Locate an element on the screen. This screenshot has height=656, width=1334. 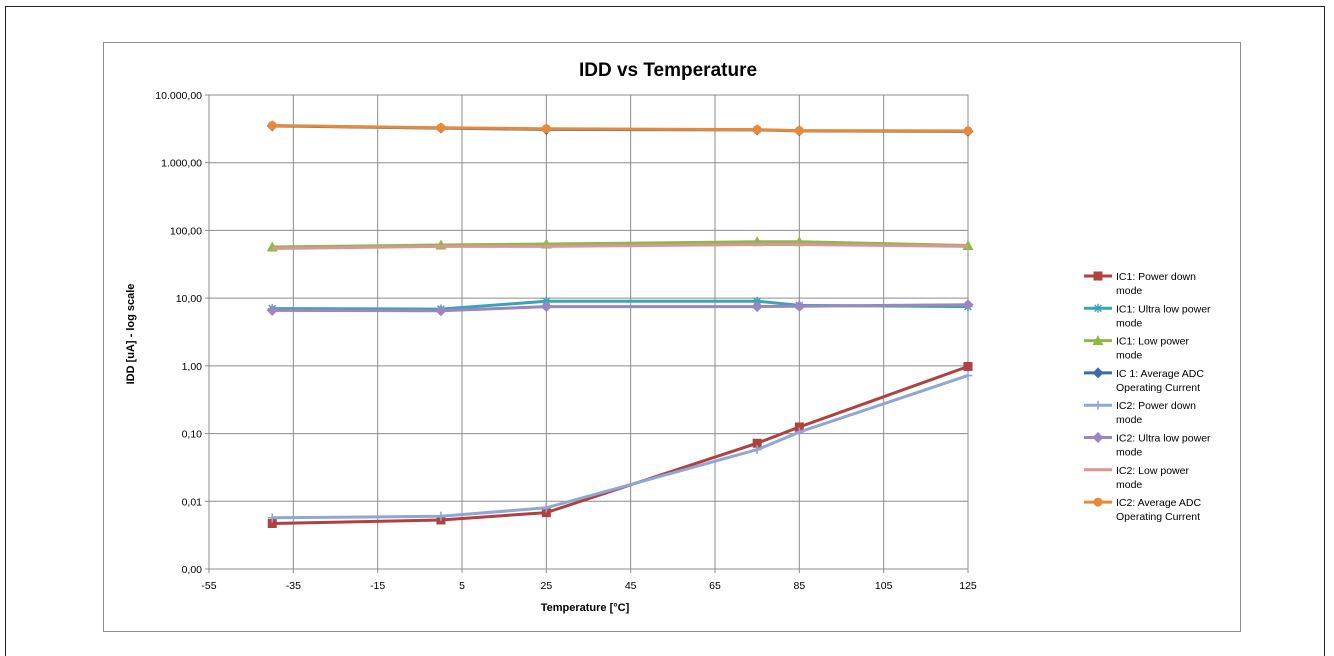
x-tick-label: -15 is located at coordinates (377, 586).